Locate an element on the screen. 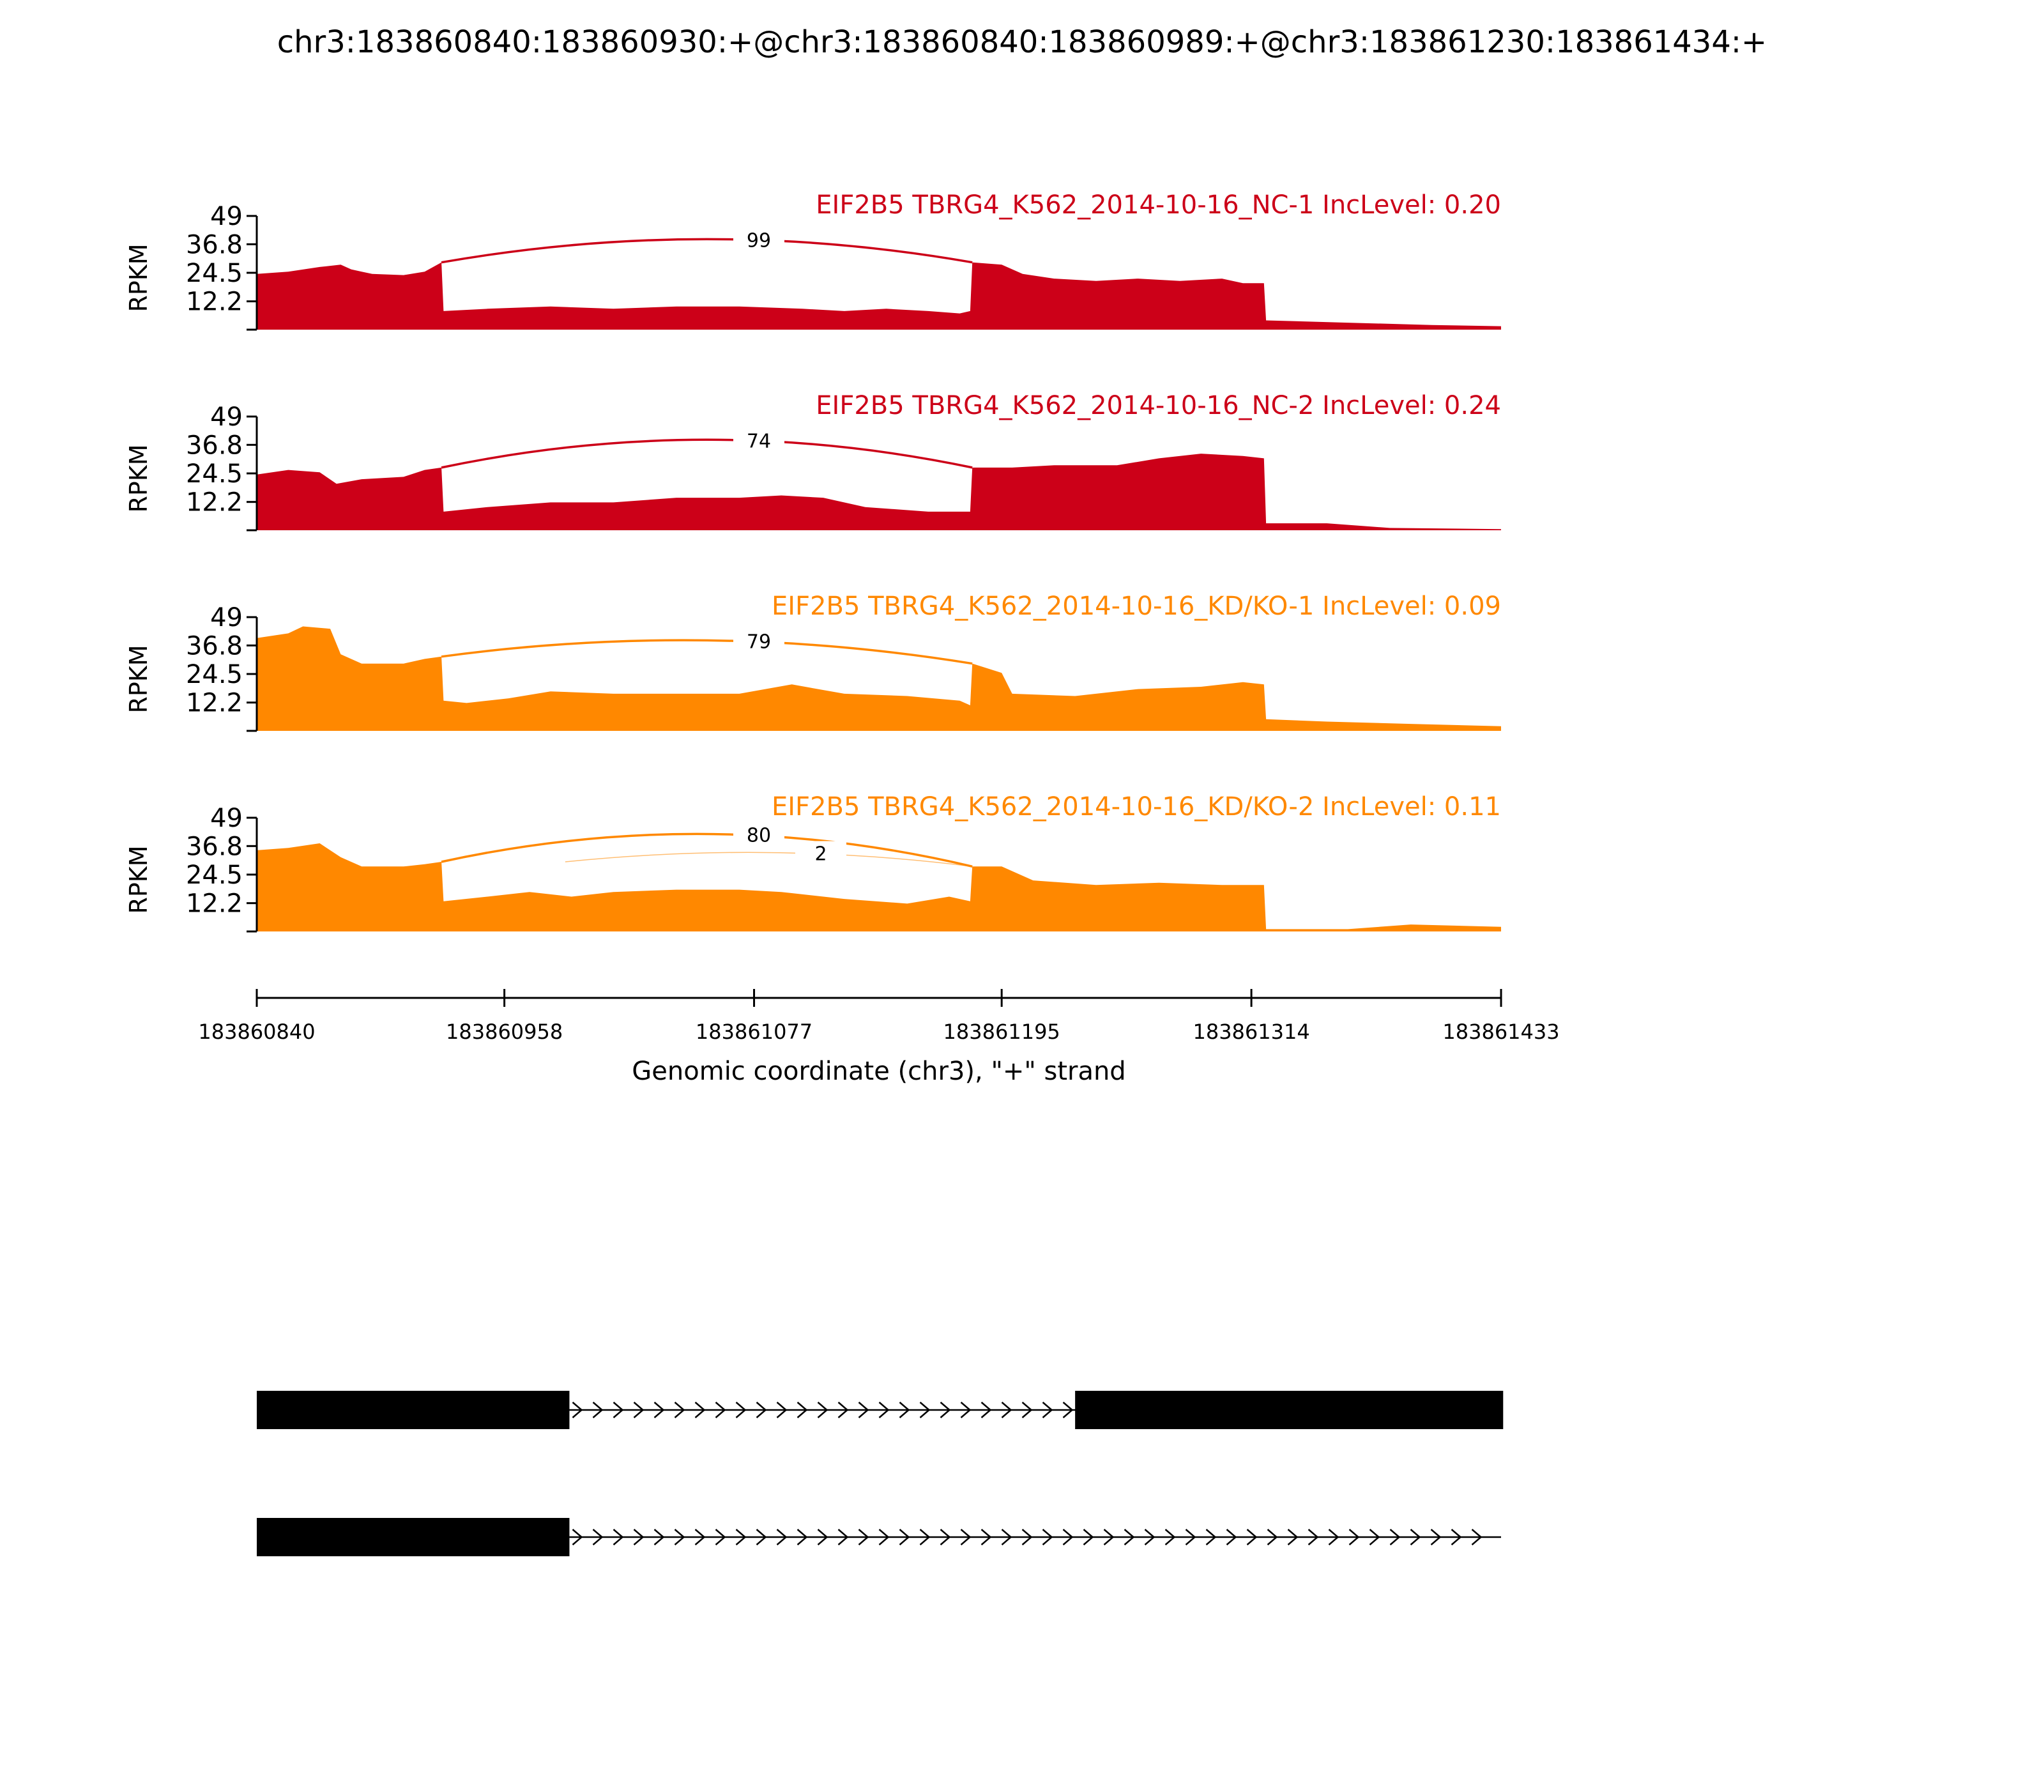  x-tick-label: 183861195 is located at coordinates (1002, 1032).